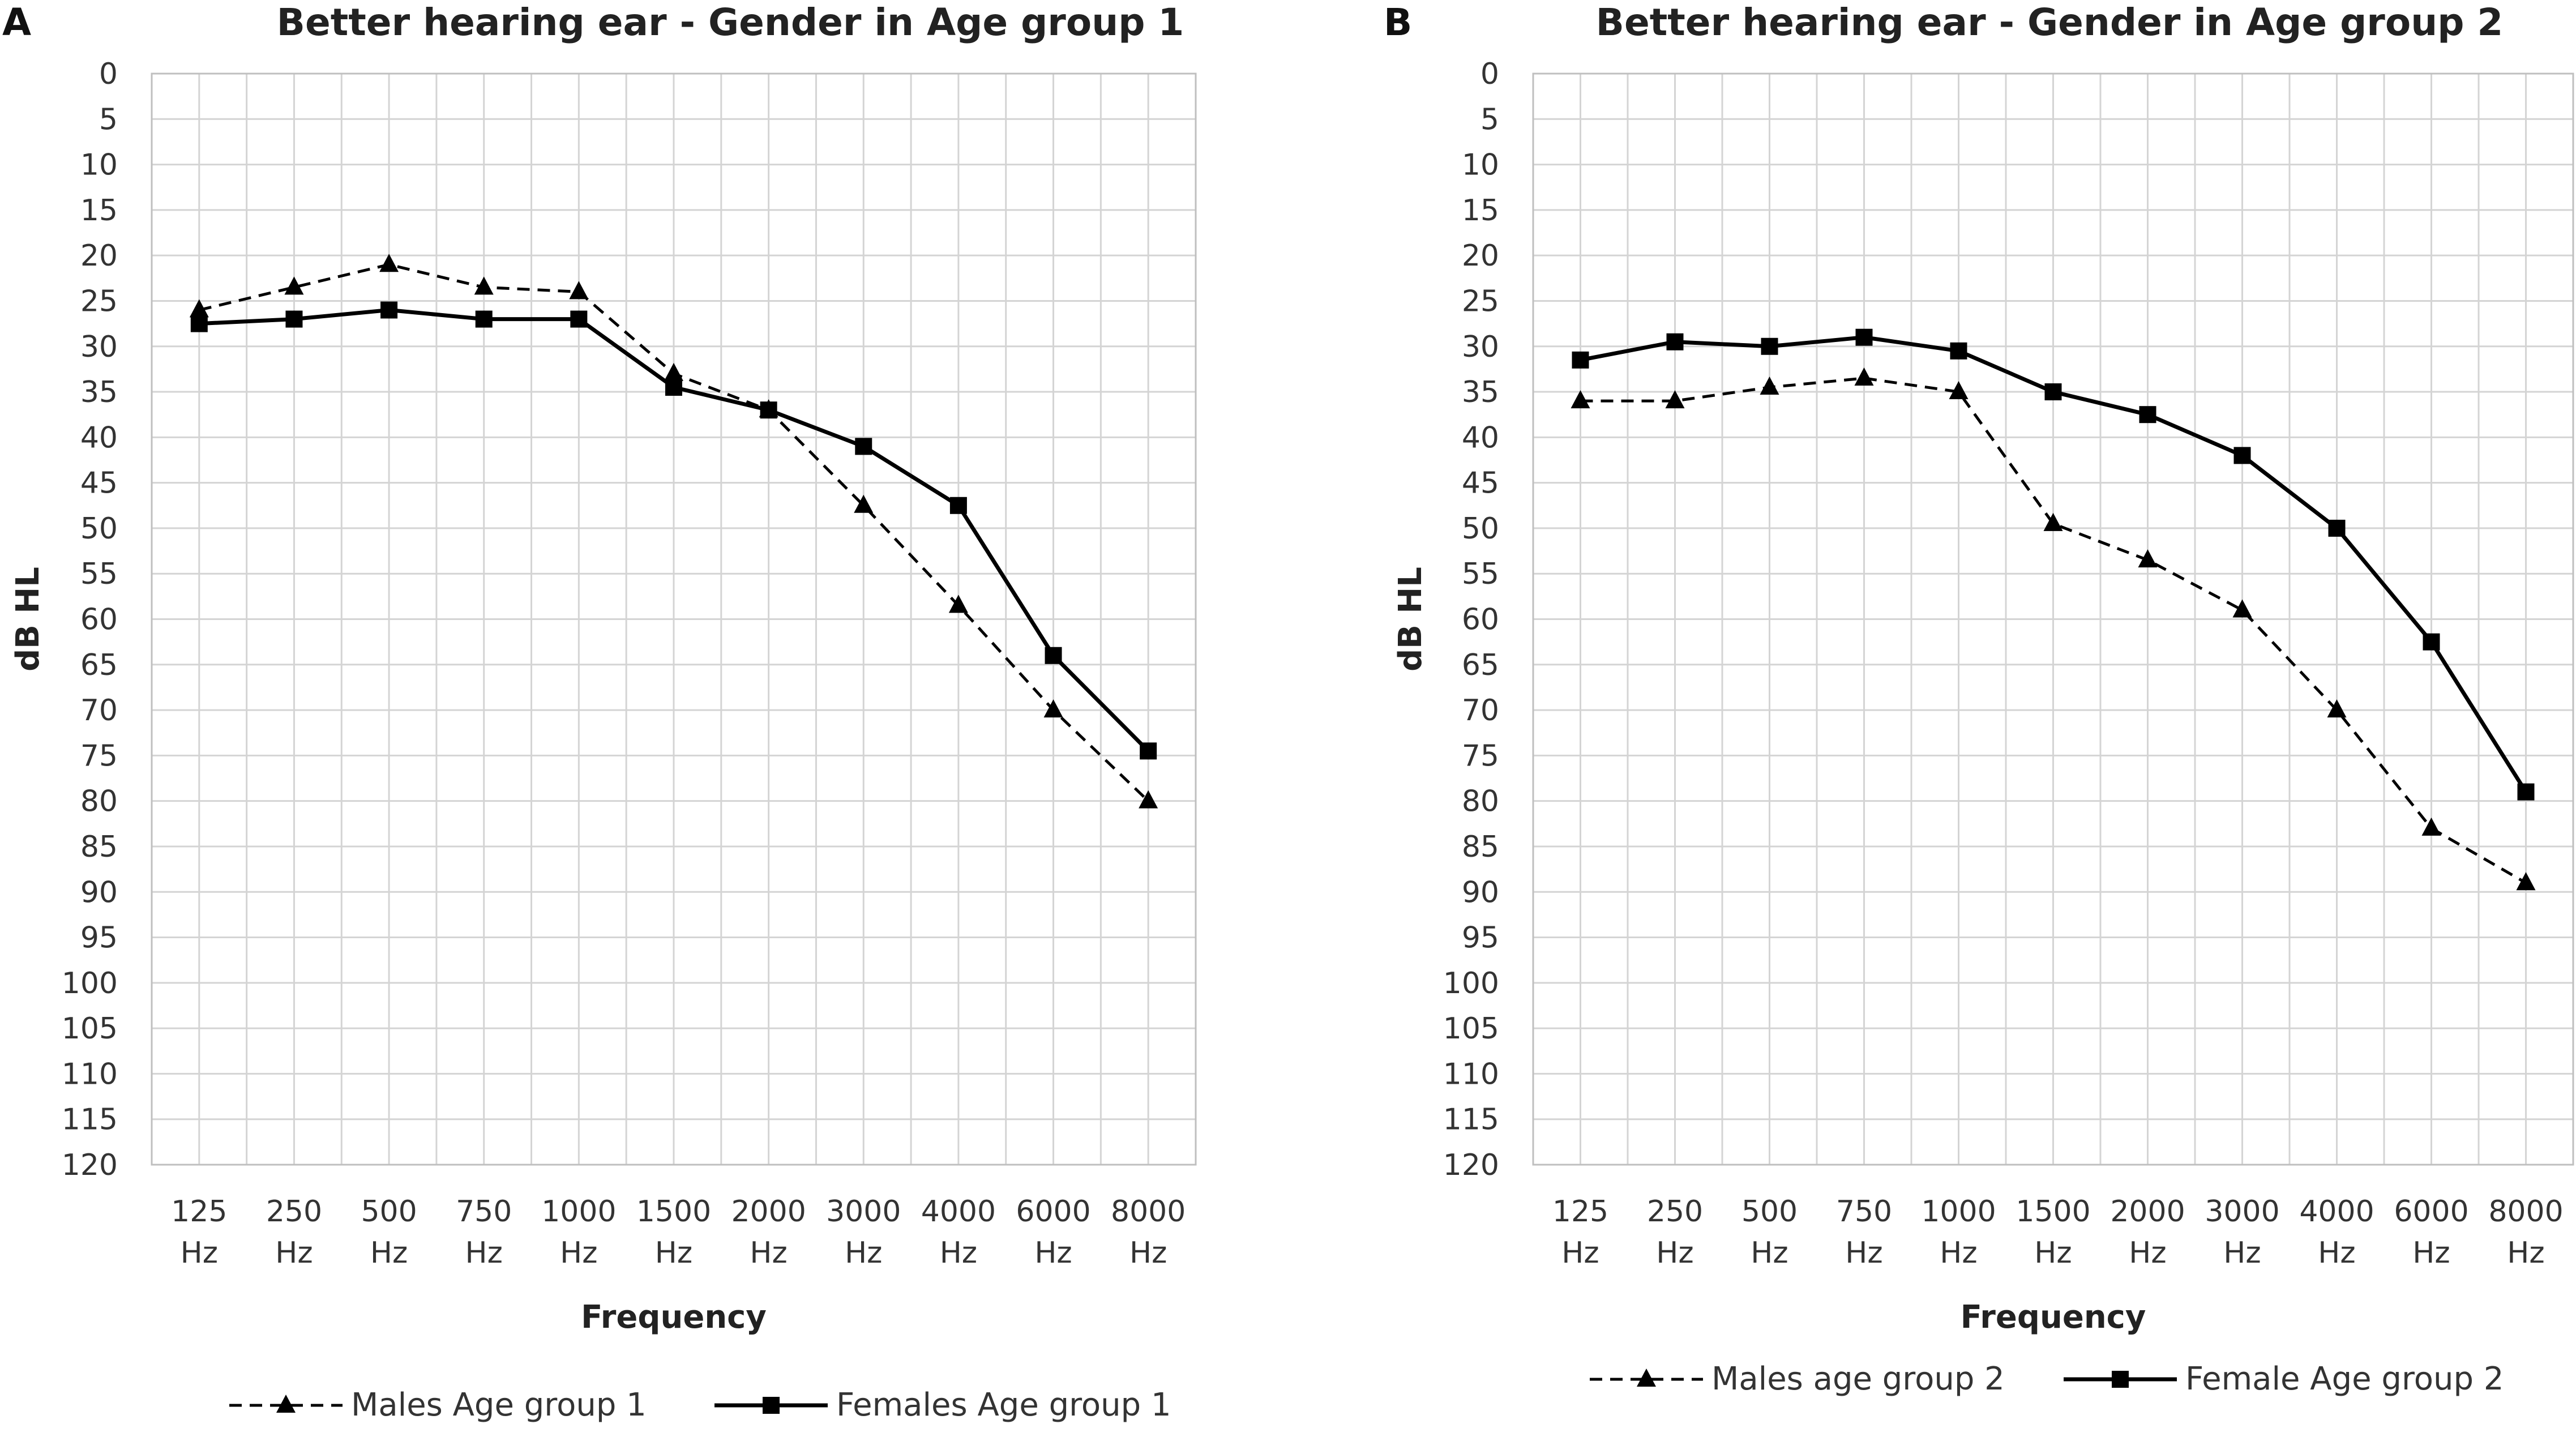  Describe the element at coordinates (1480, 256) in the screenshot. I see `y-tick-label: 20` at that location.